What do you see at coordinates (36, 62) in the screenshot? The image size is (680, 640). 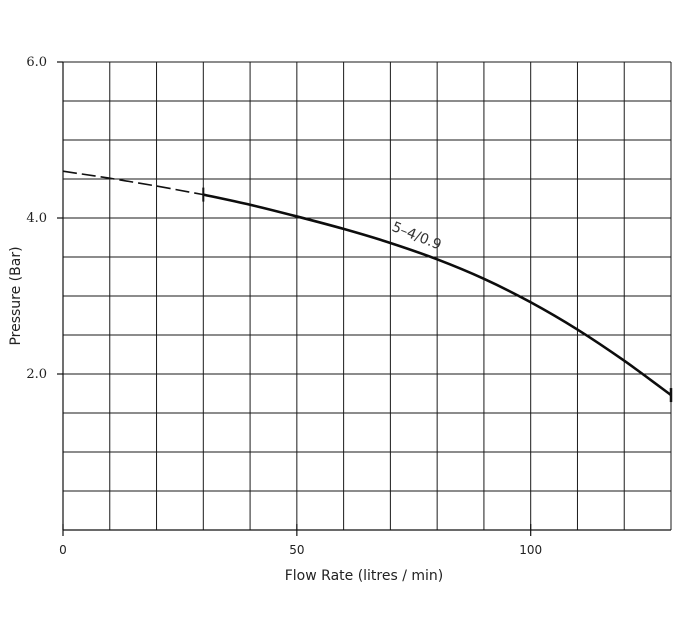 I see `y-tick-label: 6.0` at bounding box center [36, 62].